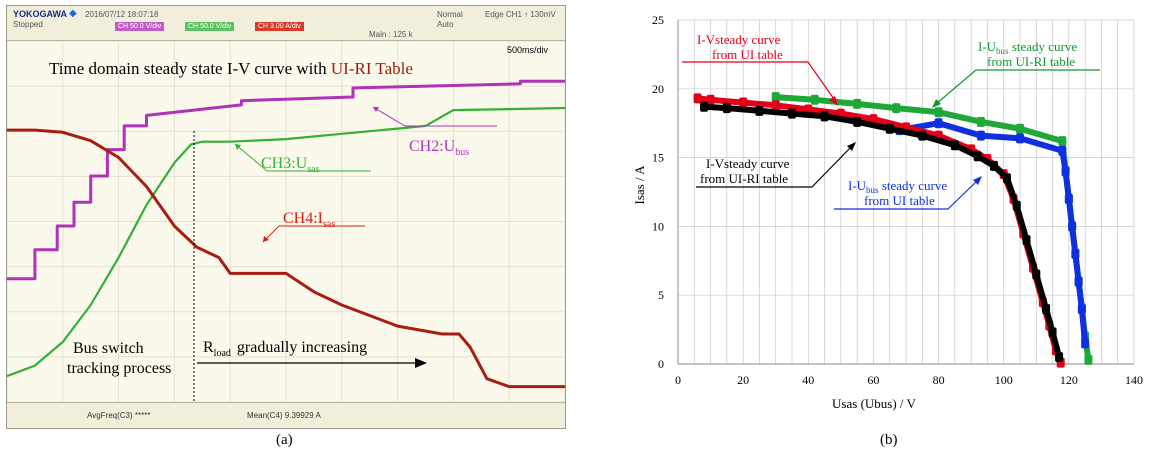 This screenshot has width=1149, height=457. Describe the element at coordinates (119, 415) in the screenshot. I see `avg-freq-readout: AvgFreq(C3) *****` at that location.